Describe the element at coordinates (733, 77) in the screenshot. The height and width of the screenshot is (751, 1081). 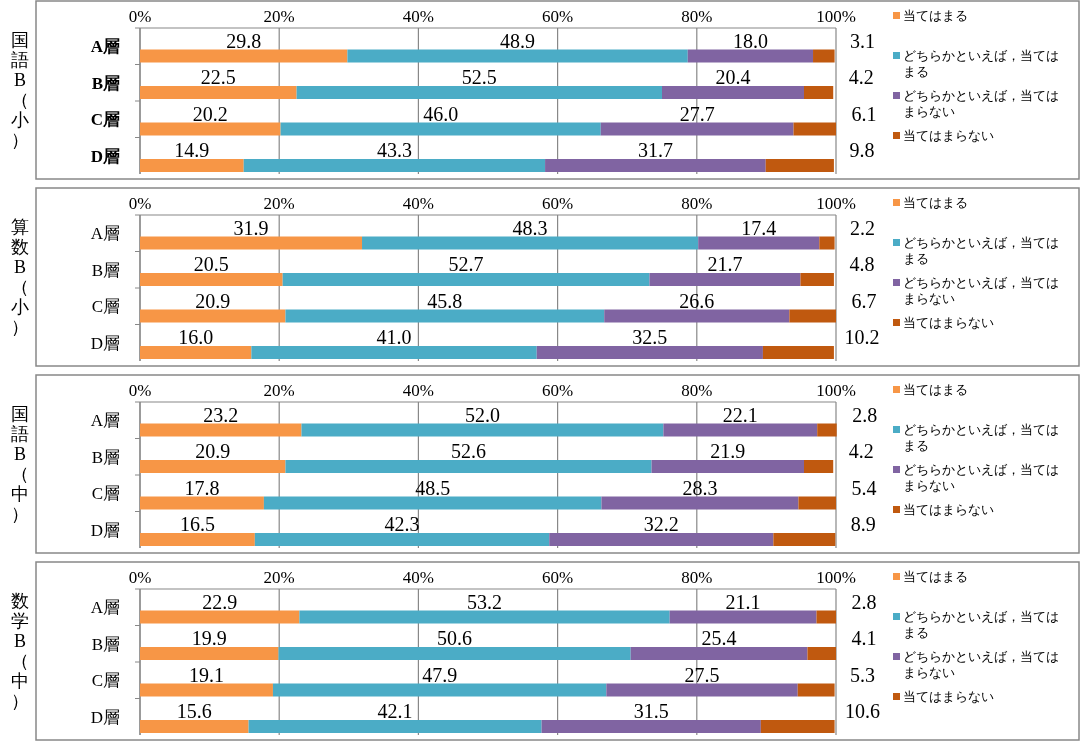
I see `data-label: 20.4` at that location.